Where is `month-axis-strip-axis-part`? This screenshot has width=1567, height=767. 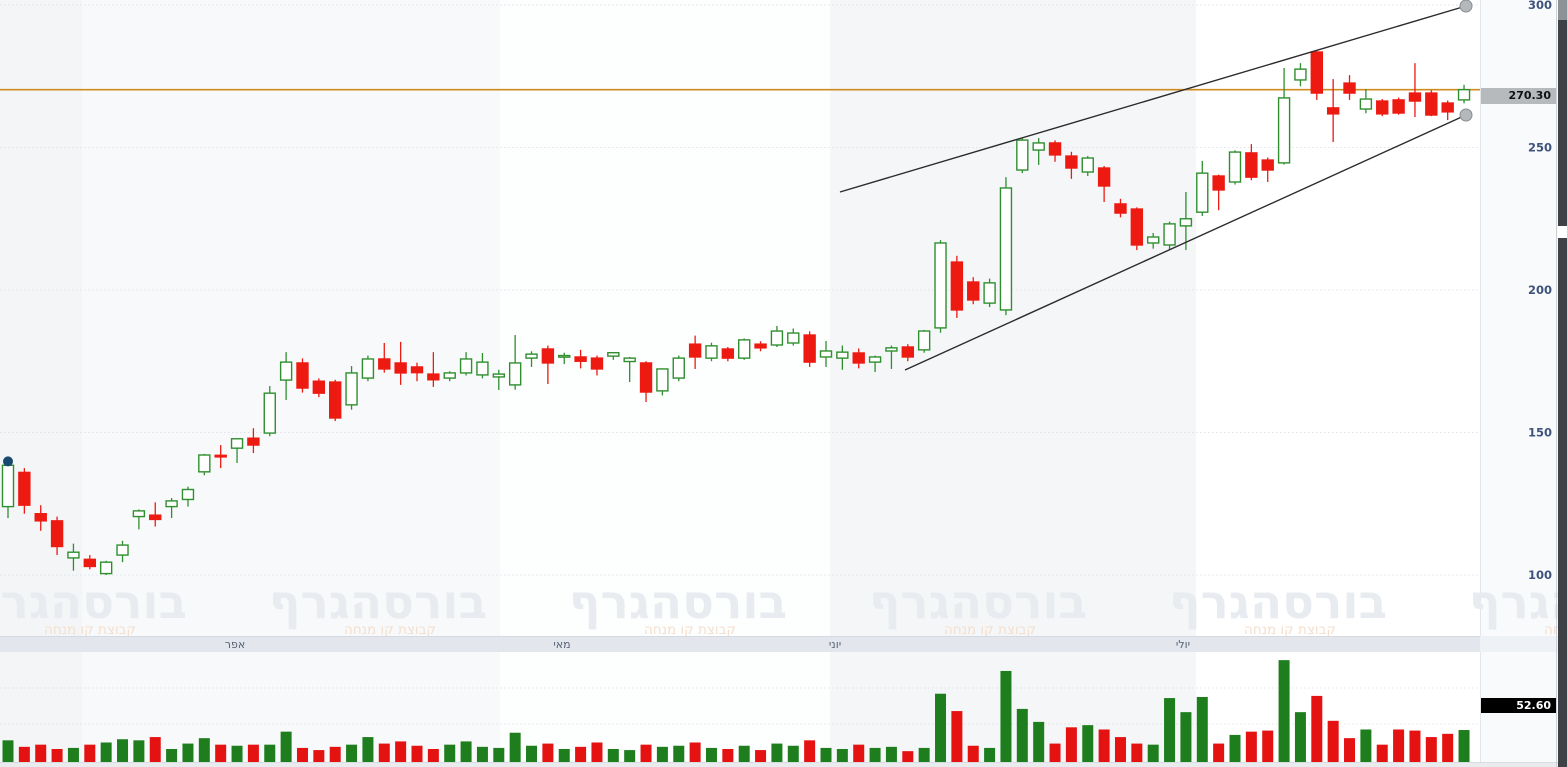 month-axis-strip-axis-part is located at coordinates (1519, 644).